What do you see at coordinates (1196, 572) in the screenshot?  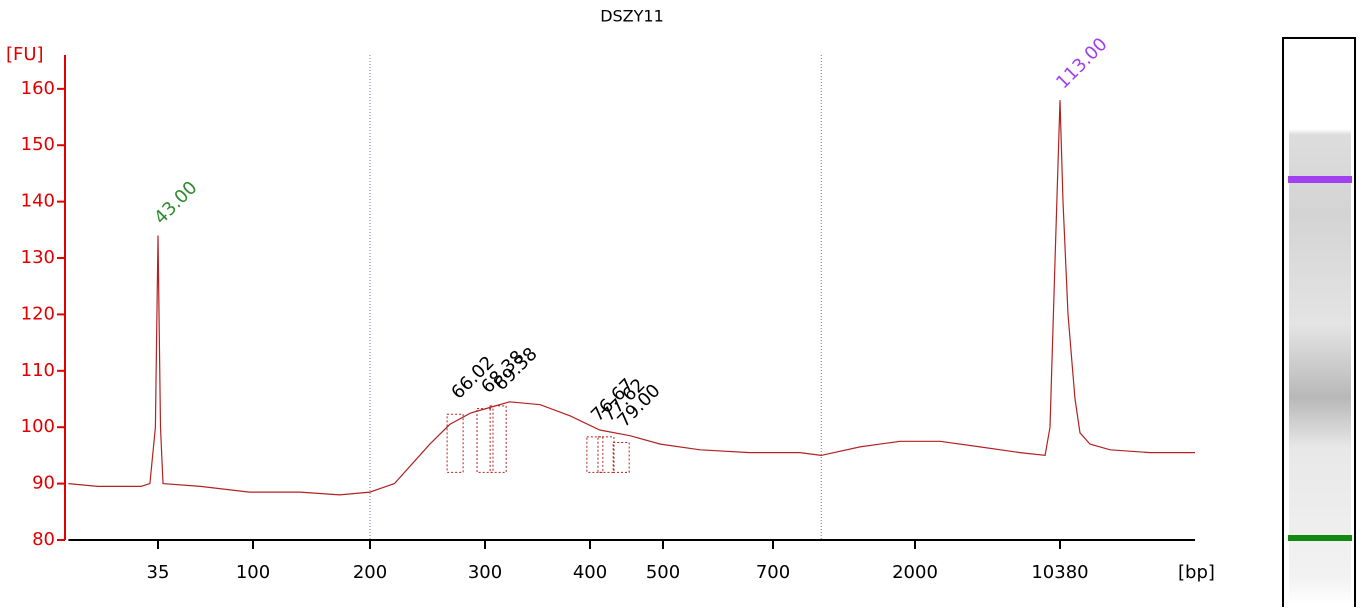 I see `x-axis-label: [bp]` at bounding box center [1196, 572].